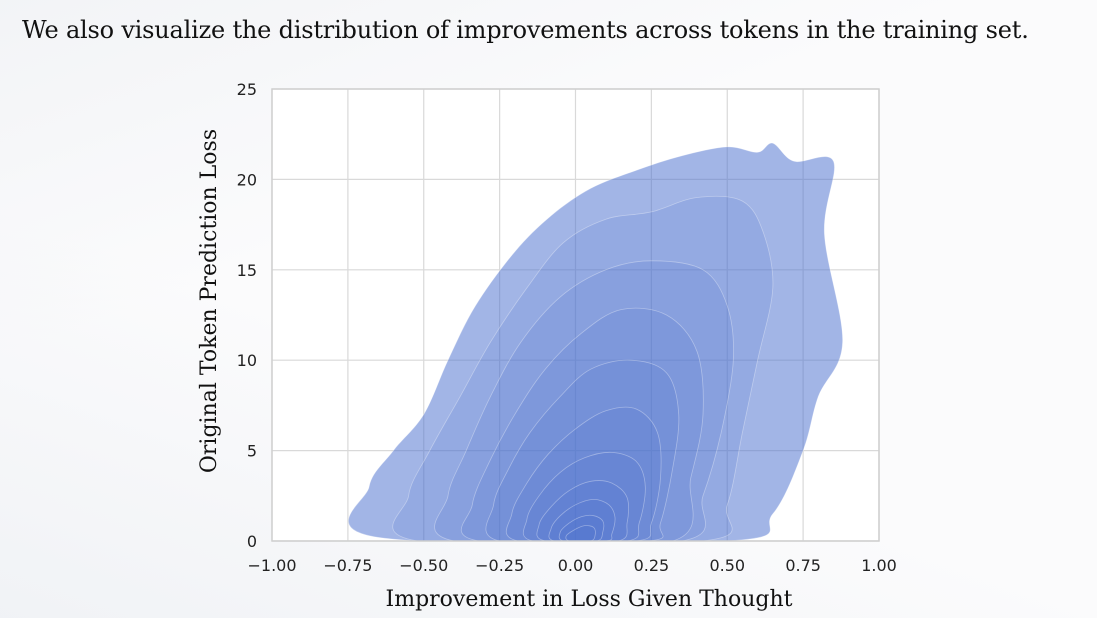 Image resolution: width=1097 pixels, height=618 pixels. Describe the element at coordinates (347, 565) in the screenshot. I see `x-tick-label: −0.75` at that location.